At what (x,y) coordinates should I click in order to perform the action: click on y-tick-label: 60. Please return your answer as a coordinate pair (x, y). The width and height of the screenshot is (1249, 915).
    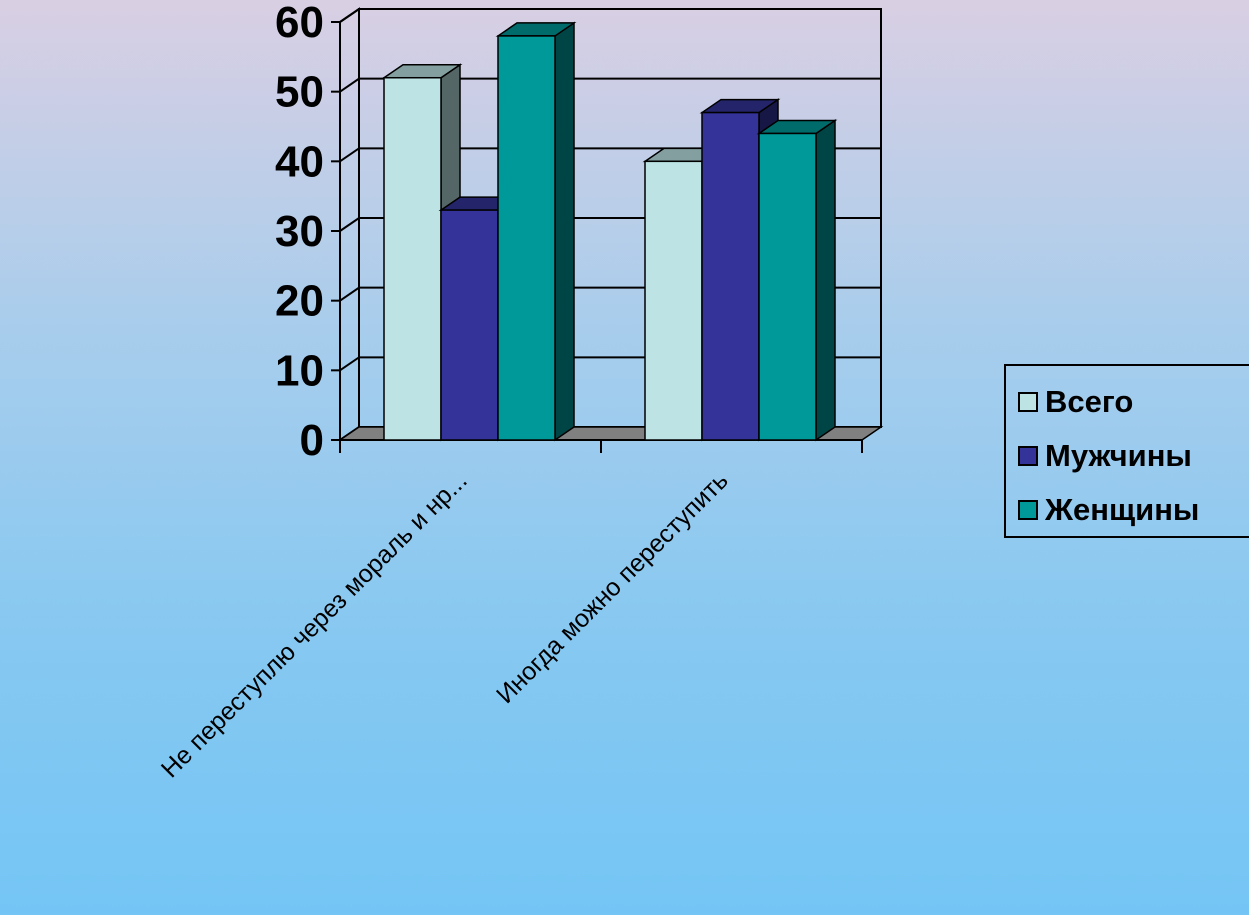
    Looking at the image, I should click on (299, 23).